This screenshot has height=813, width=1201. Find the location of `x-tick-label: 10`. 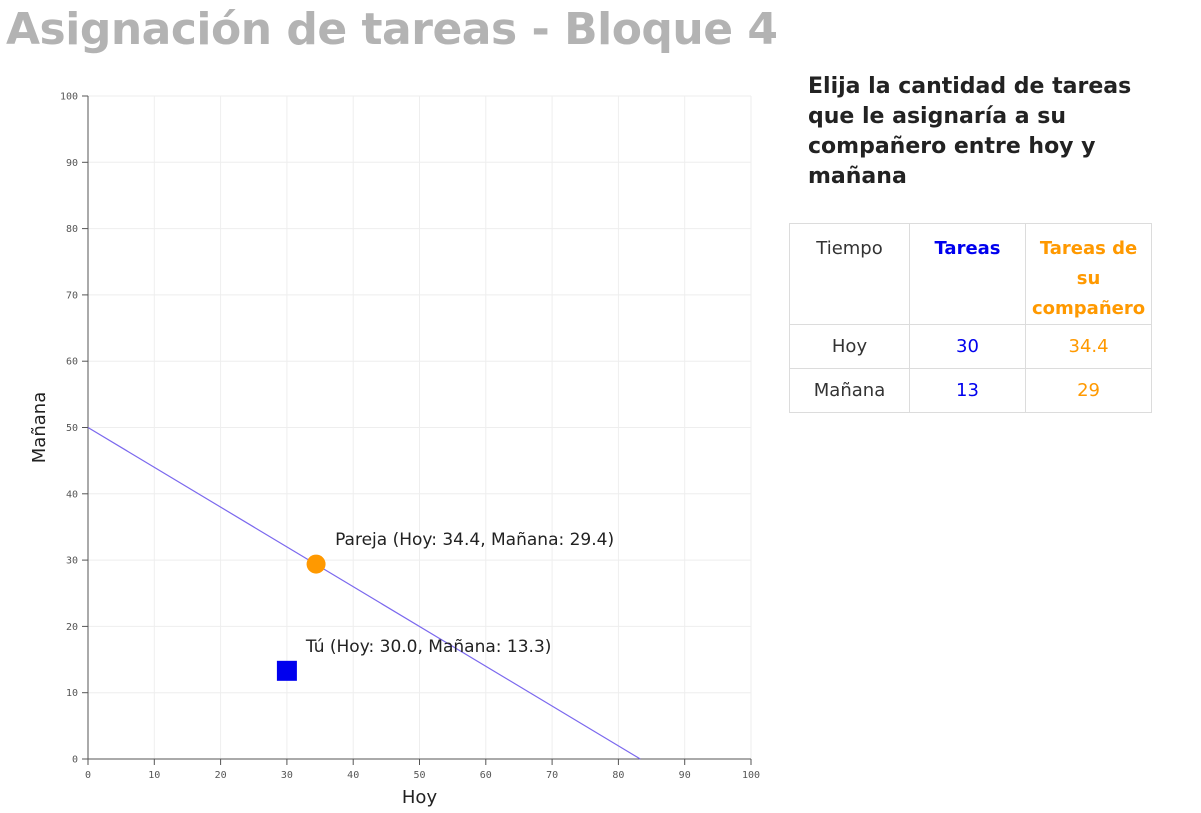

x-tick-label: 10 is located at coordinates (154, 775).